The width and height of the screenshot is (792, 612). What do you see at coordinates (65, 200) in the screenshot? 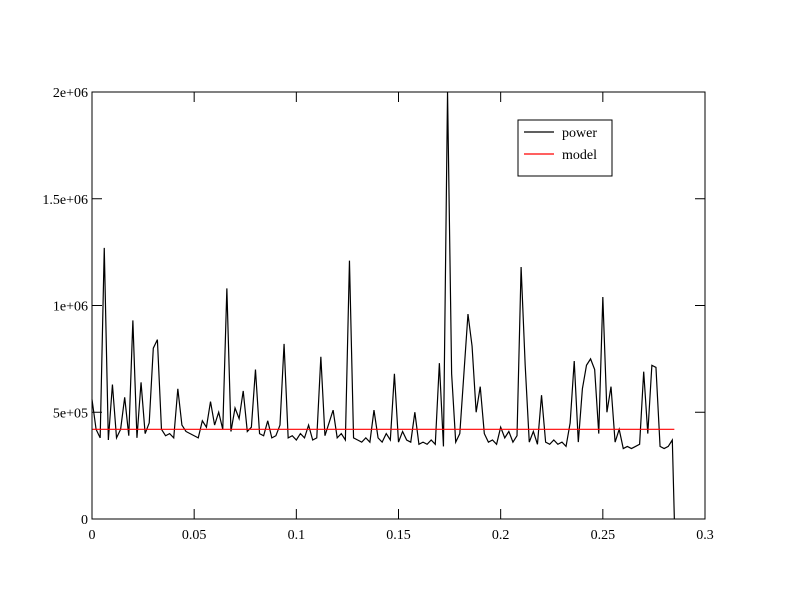
I see `y-tick-label: 1.5e+06` at bounding box center [65, 200].